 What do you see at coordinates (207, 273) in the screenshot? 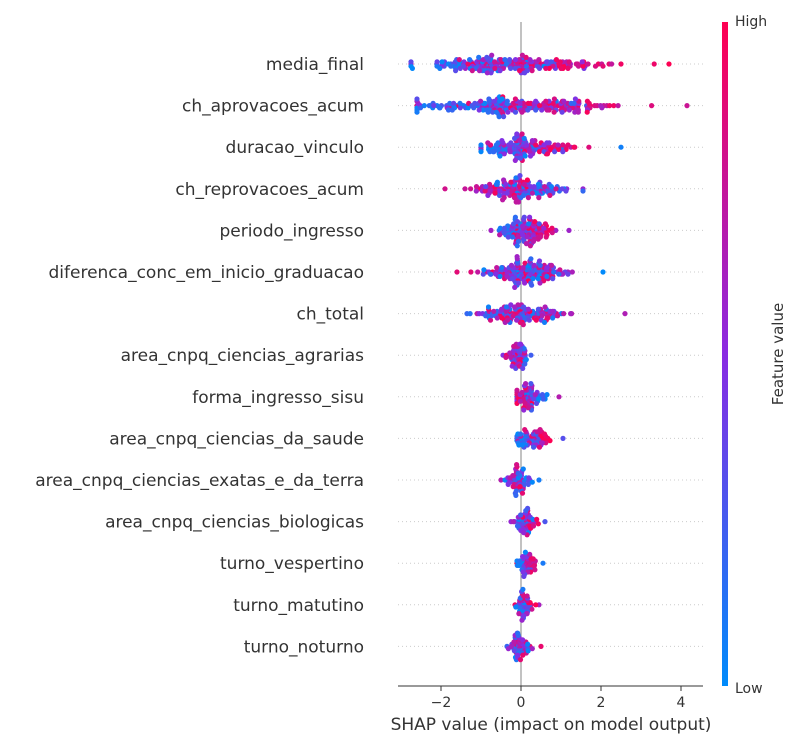
I see `feature-label: diferenca_conc_em_inicio_graduacao` at bounding box center [207, 273].